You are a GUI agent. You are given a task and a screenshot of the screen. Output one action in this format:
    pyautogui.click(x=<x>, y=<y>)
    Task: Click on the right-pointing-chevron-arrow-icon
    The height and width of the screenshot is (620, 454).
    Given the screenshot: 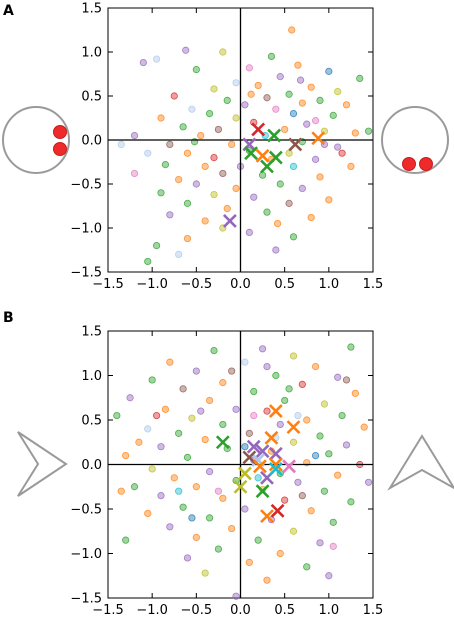 What is the action you would take?
    pyautogui.click(x=42, y=464)
    